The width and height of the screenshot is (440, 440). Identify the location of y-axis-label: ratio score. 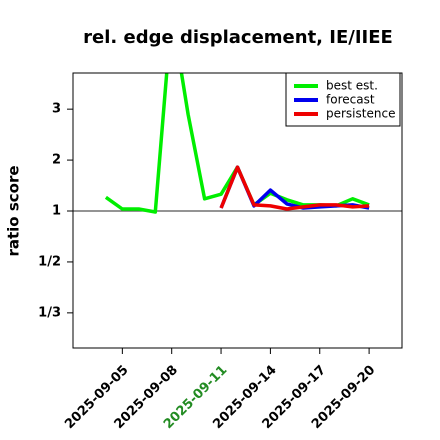
(14, 210).